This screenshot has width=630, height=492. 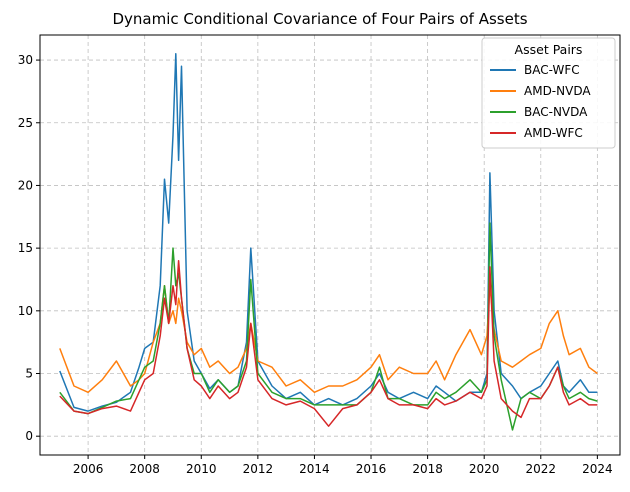 I want to click on y-tick-label: 0, so click(x=29, y=436).